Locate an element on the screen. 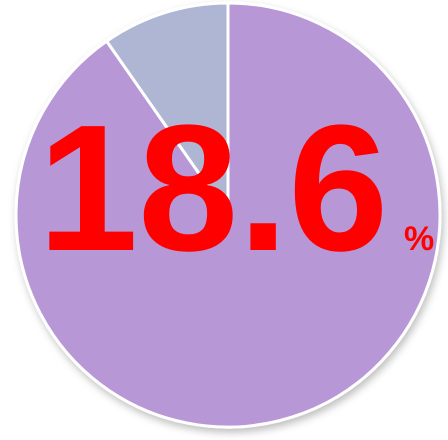  pie-slice is located at coordinates (167, 109).